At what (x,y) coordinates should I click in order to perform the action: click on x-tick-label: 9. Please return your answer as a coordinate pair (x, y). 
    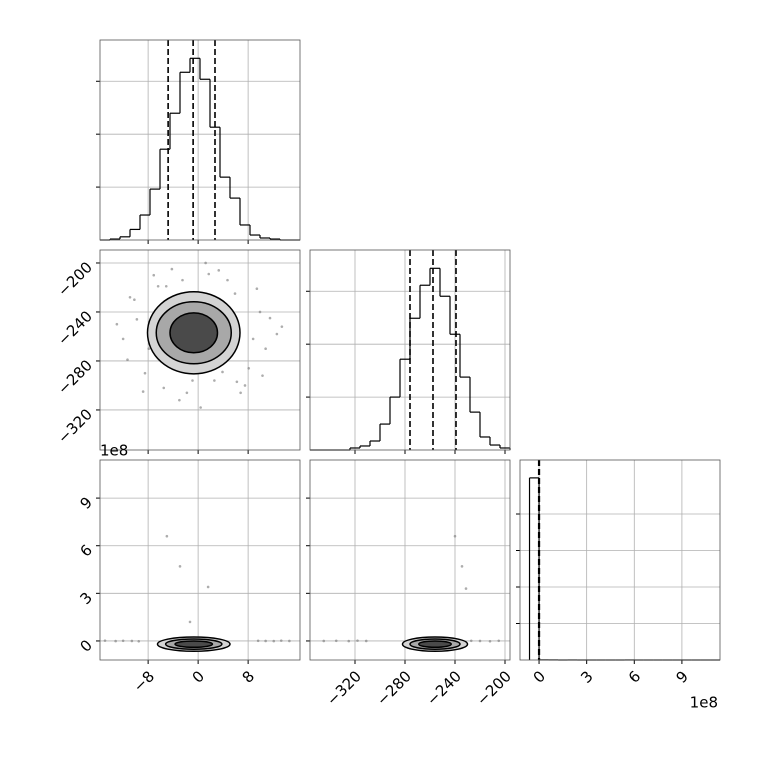
    Looking at the image, I should click on (681, 676).